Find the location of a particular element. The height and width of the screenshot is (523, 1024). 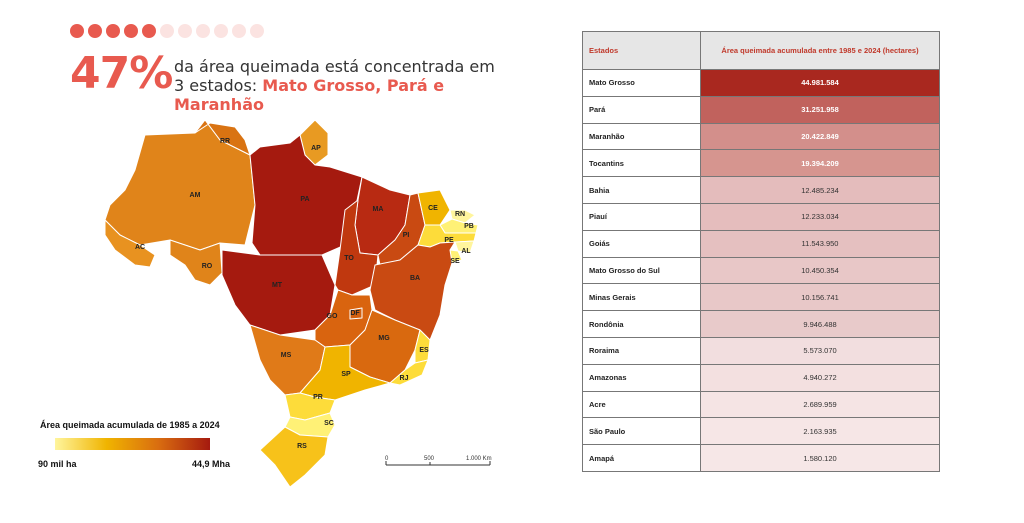

state-rs is located at coordinates (294, 457).